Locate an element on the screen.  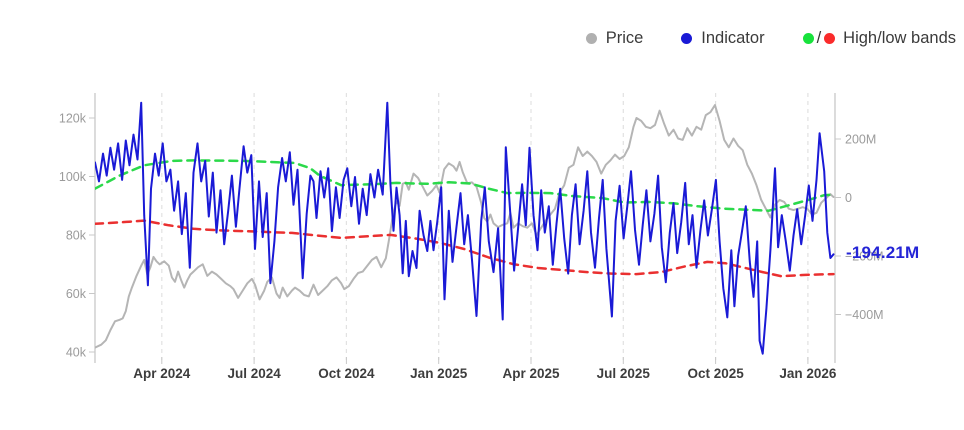
y-right-tick-label: 200M is located at coordinates (860, 140).